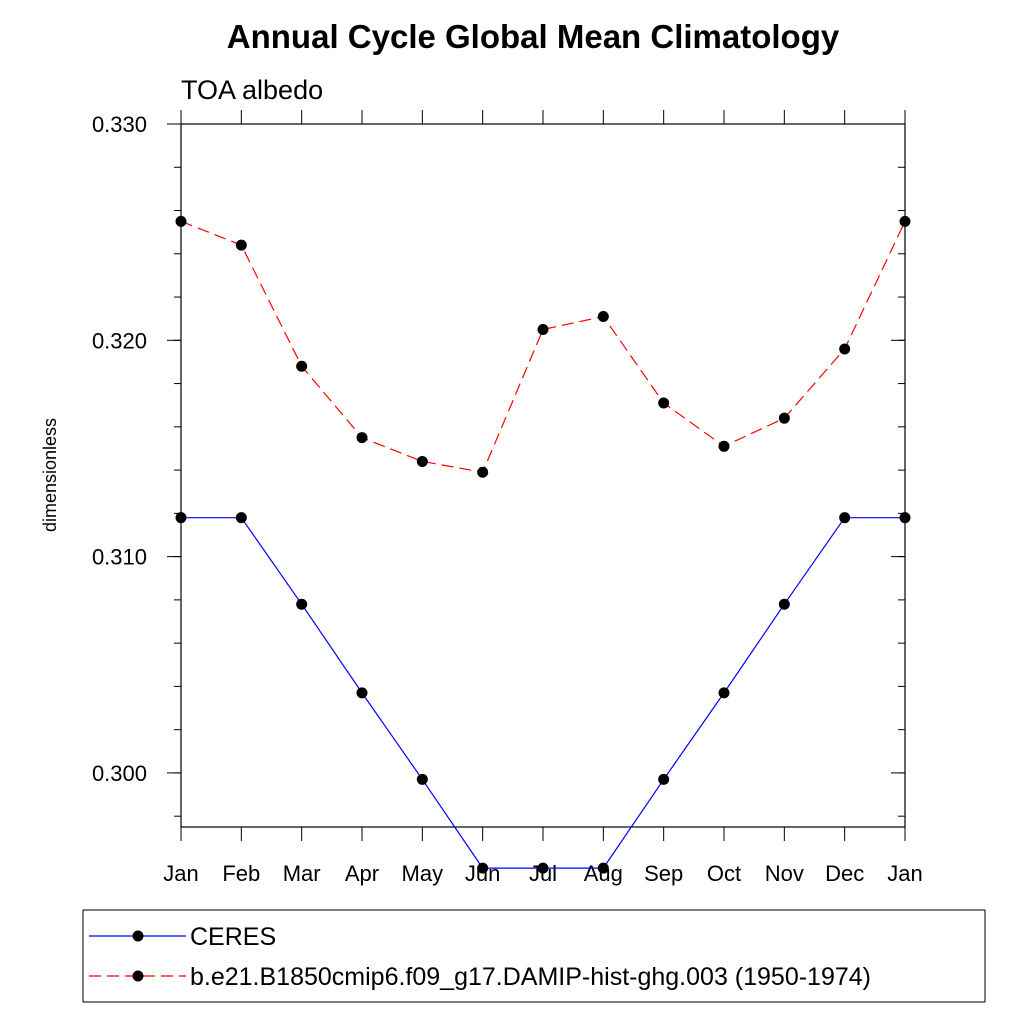 This screenshot has width=1024, height=1024. What do you see at coordinates (423, 873) in the screenshot?
I see `x-tick-label: May` at bounding box center [423, 873].